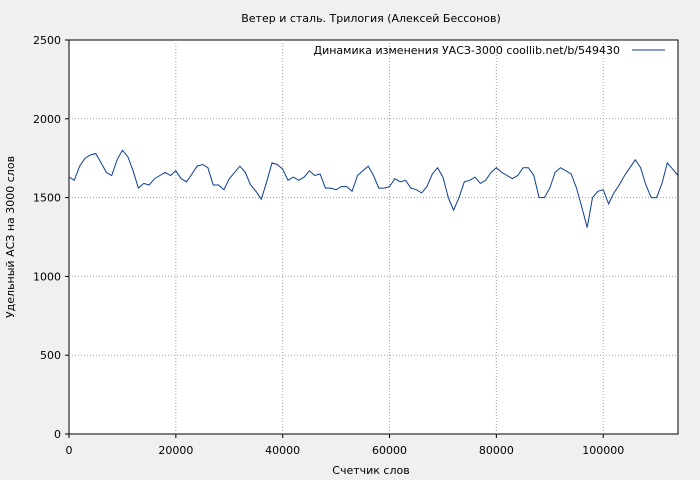 The width and height of the screenshot is (700, 480). What do you see at coordinates (47, 276) in the screenshot?
I see `y-tick-label: 1000` at bounding box center [47, 276].